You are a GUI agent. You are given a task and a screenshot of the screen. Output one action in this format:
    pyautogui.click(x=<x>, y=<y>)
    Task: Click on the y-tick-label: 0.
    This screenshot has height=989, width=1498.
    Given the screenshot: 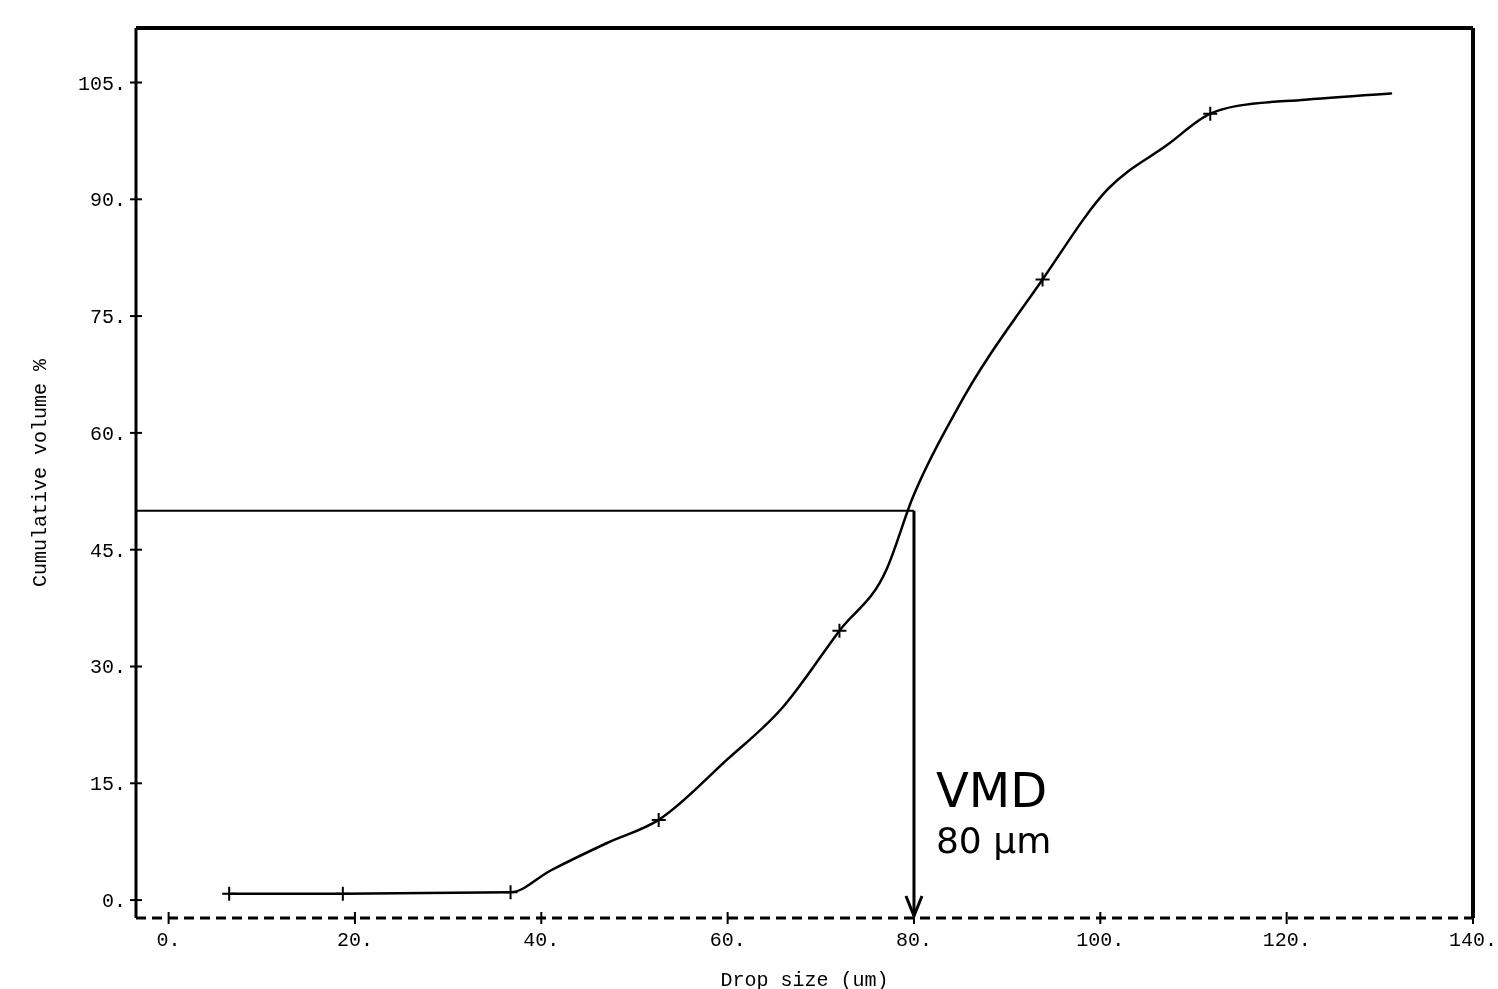 What is the action you would take?
    pyautogui.click(x=113, y=902)
    